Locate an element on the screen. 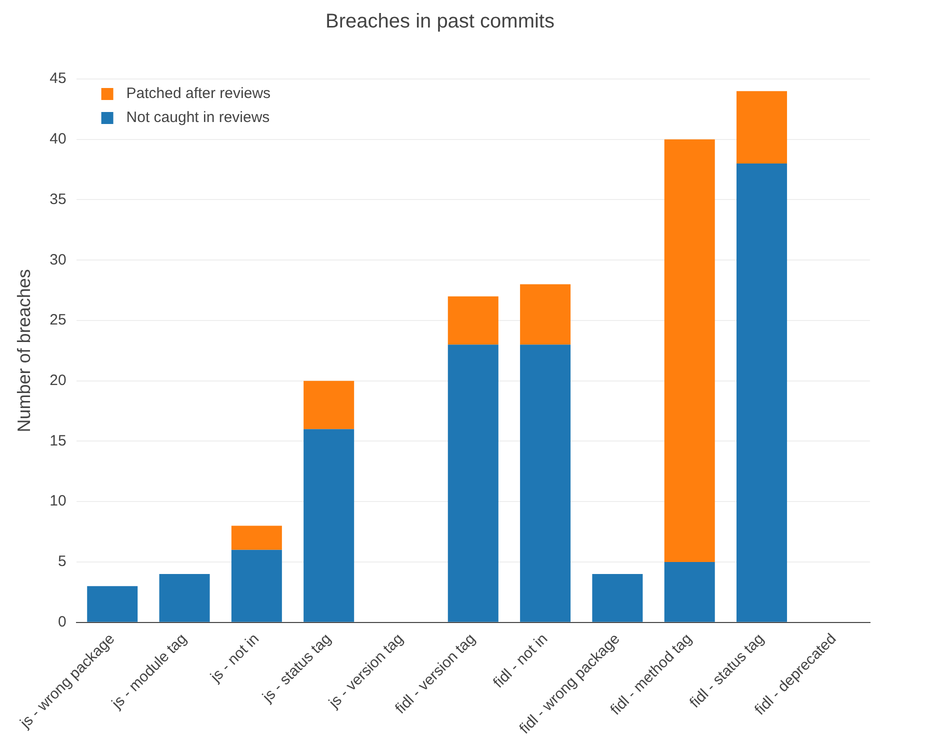  y-tick-label: 40 is located at coordinates (58, 139).